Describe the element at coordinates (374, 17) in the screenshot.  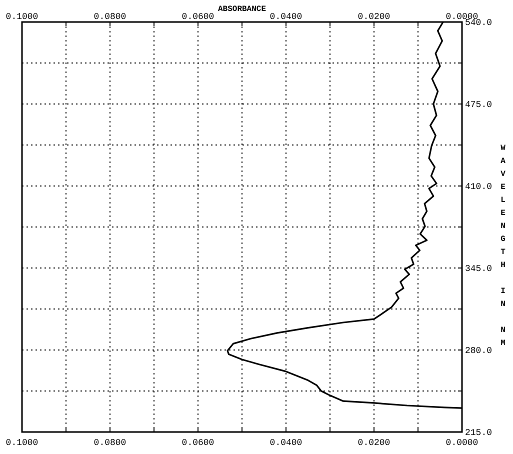
I see `x-tick-label: 0.0200` at that location.